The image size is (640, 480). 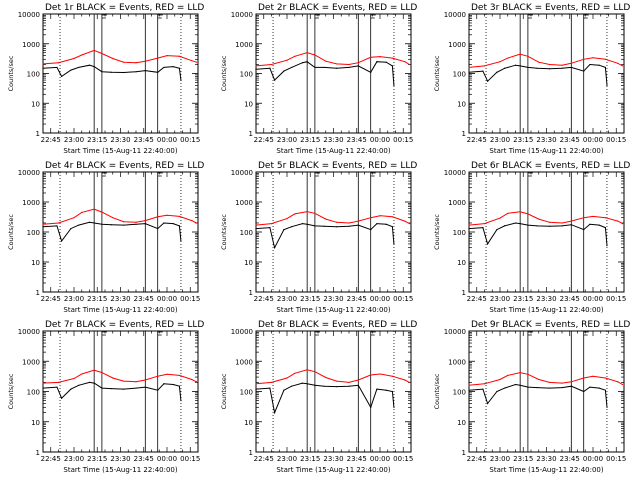 I want to click on attenuator-flag, so click(x=160, y=16).